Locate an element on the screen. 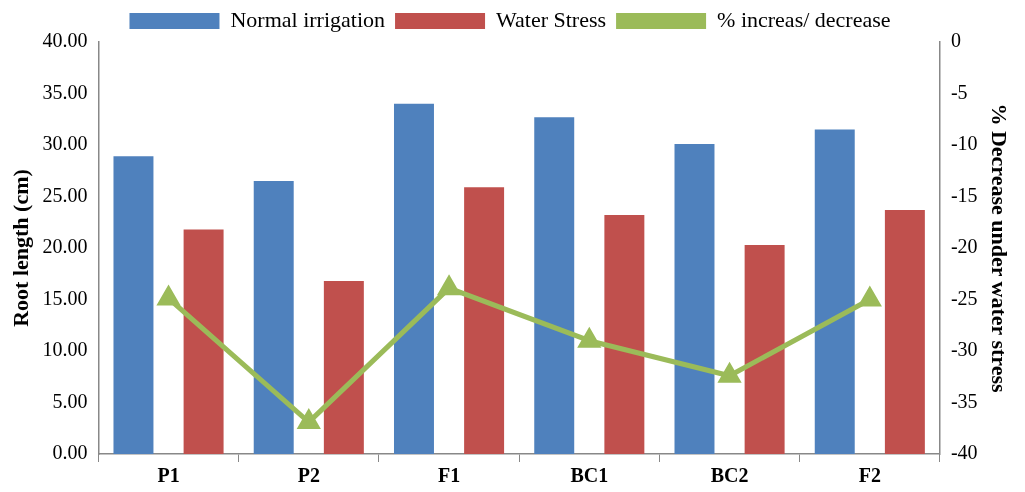 The height and width of the screenshot is (492, 1025). y-tick-label: 15.00 is located at coordinates (65, 297).